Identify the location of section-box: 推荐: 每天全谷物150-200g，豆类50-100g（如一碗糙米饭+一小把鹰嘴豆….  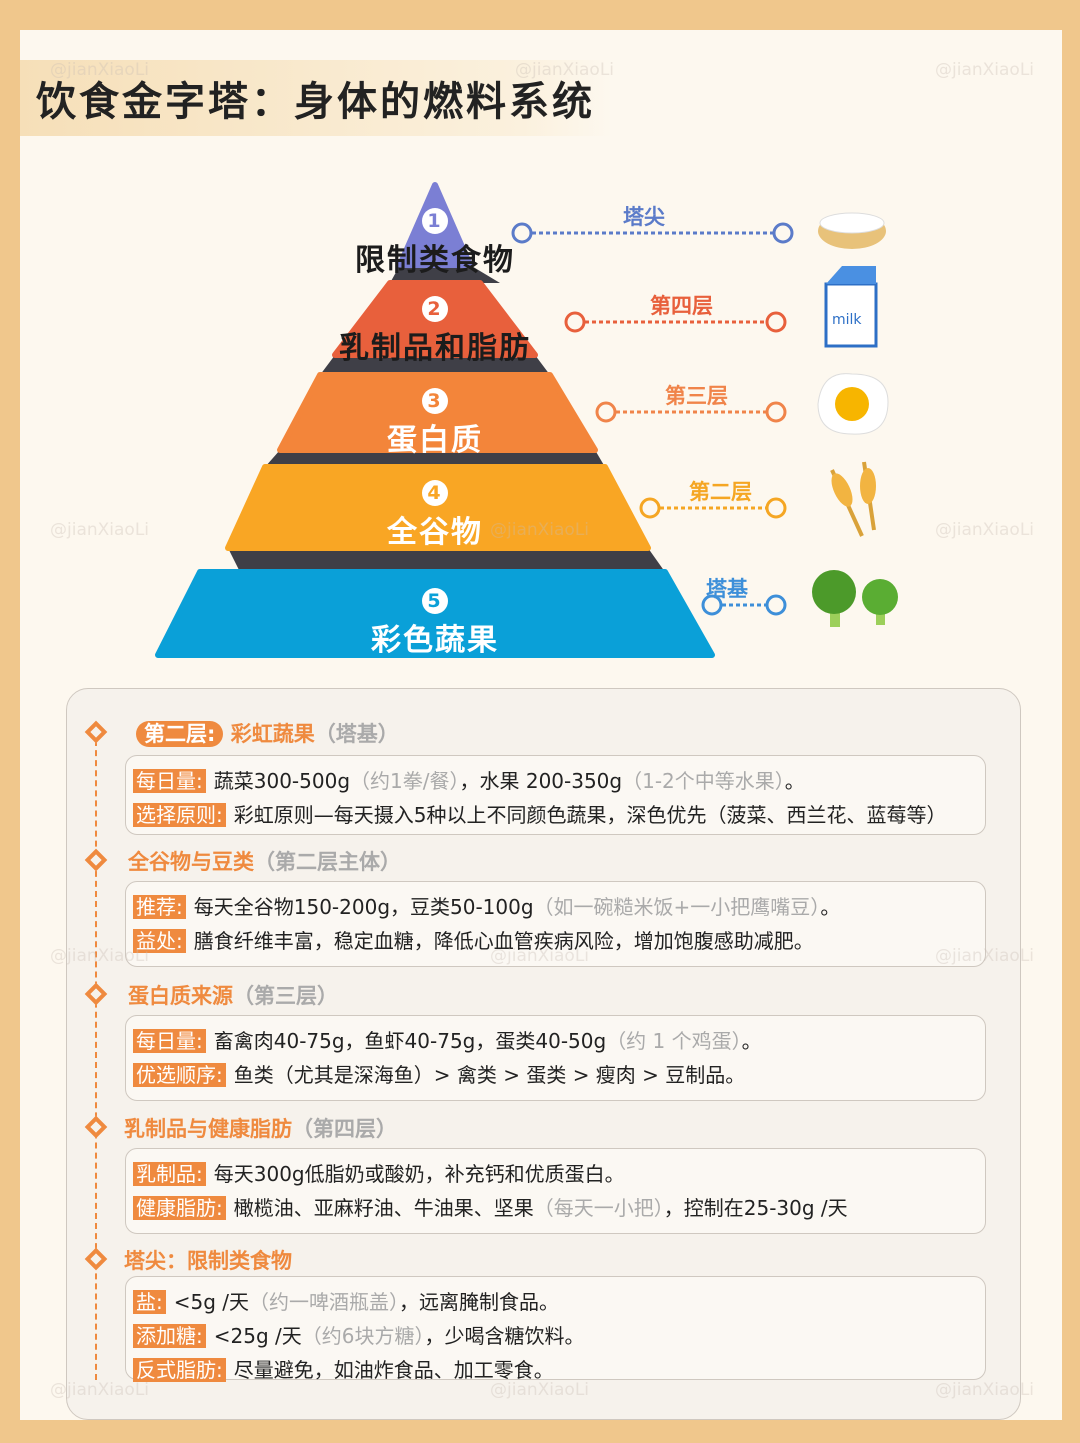
(555, 924).